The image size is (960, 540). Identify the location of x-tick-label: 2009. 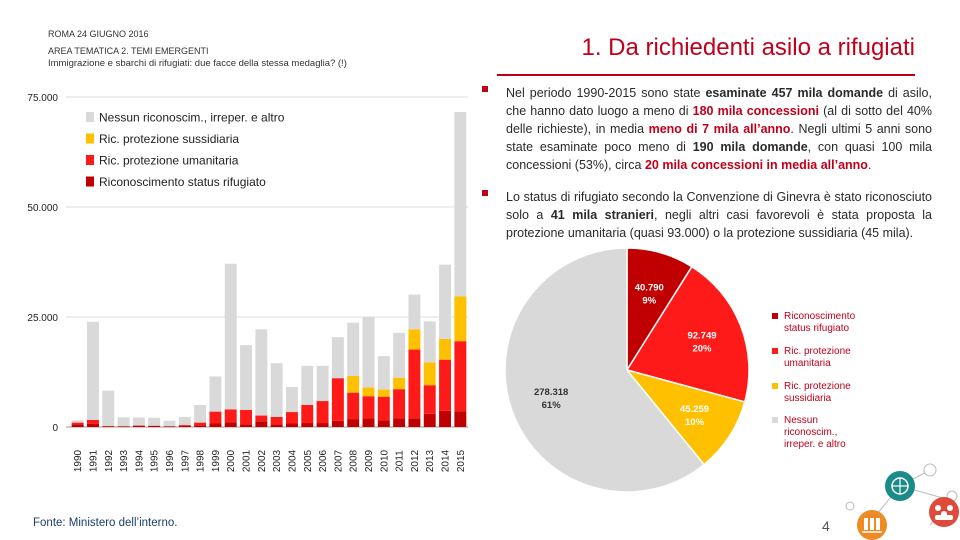
(369, 460).